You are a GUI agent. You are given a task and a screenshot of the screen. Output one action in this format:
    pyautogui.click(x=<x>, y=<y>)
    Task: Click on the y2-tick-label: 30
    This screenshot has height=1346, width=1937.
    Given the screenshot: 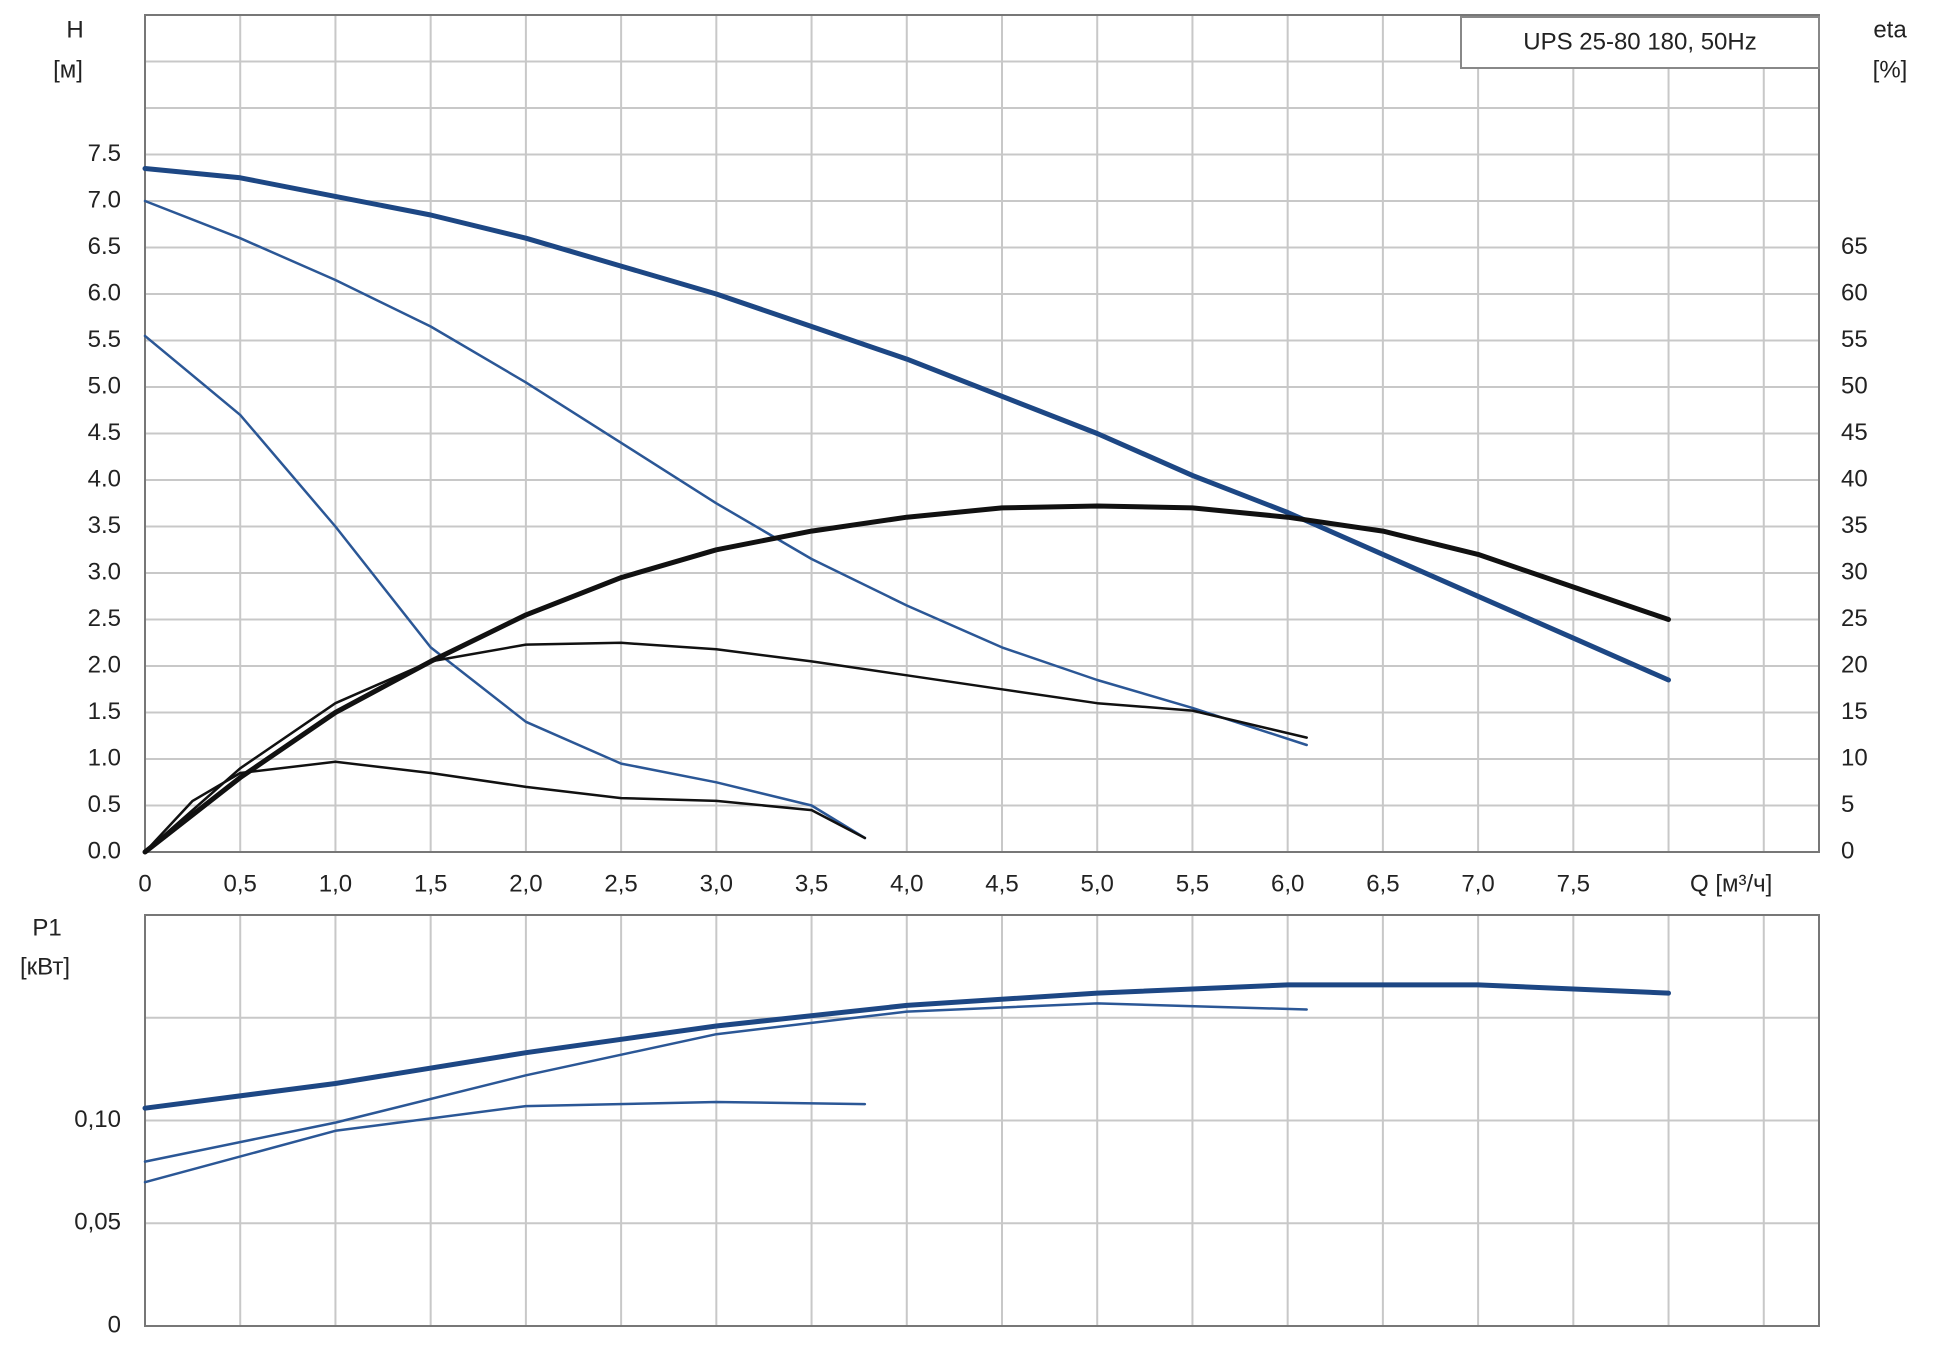 What is the action you would take?
    pyautogui.click(x=1854, y=571)
    